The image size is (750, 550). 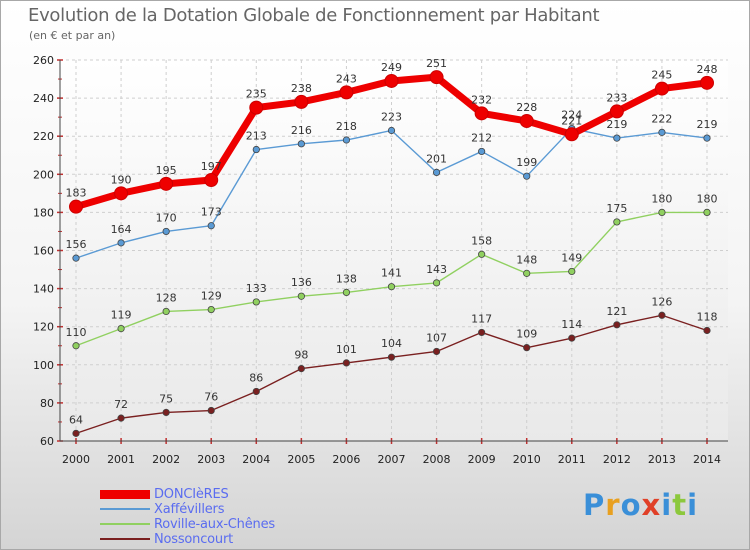 What do you see at coordinates (481, 99) in the screenshot?
I see `data-label: 232` at bounding box center [481, 99].